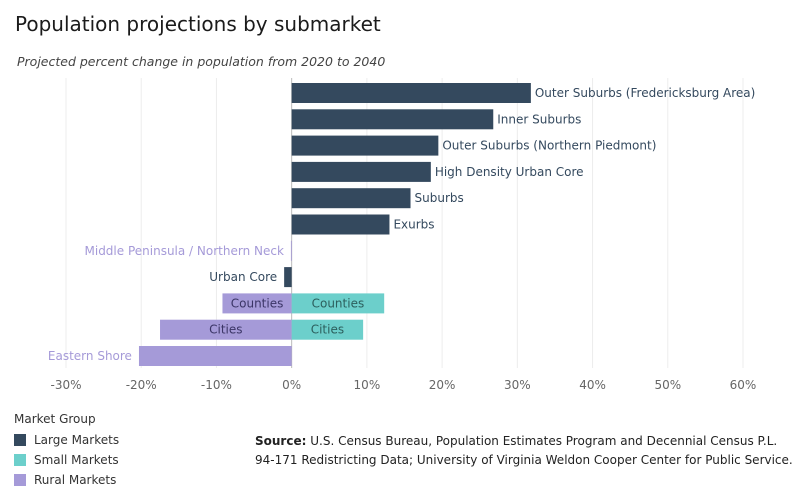  What do you see at coordinates (539, 119) in the screenshot?
I see `bar-label: Inner Suburbs` at bounding box center [539, 119].